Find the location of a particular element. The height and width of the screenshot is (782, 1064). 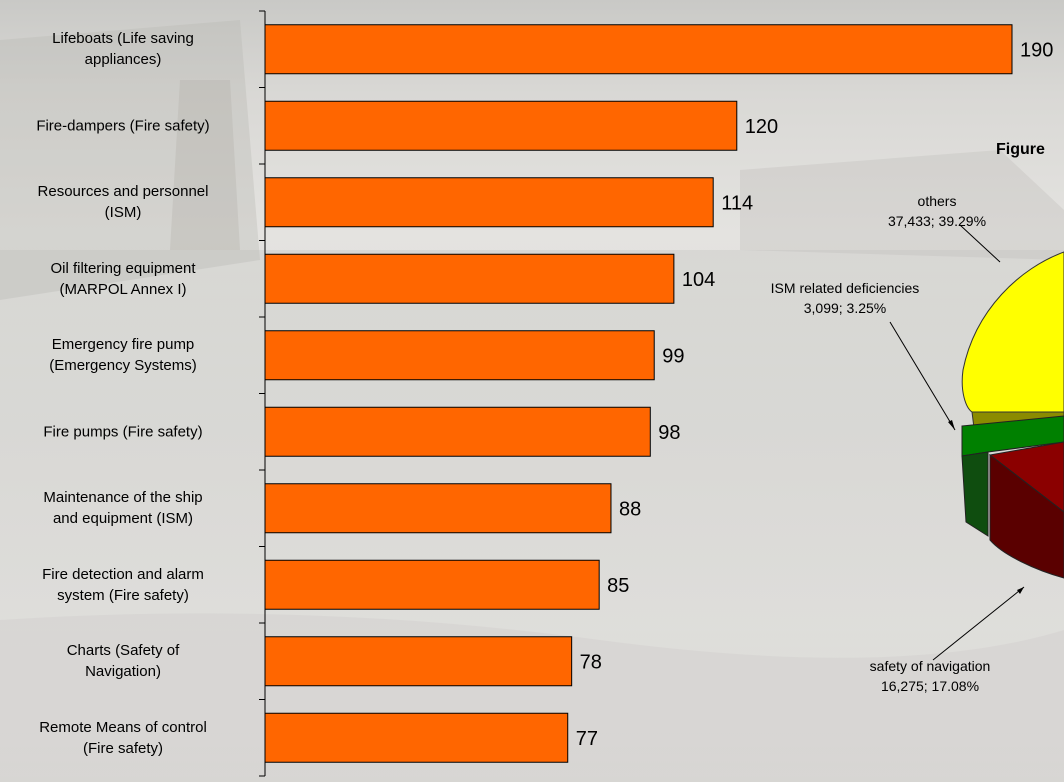

pie-label-others-name: others is located at coordinates (937, 201).